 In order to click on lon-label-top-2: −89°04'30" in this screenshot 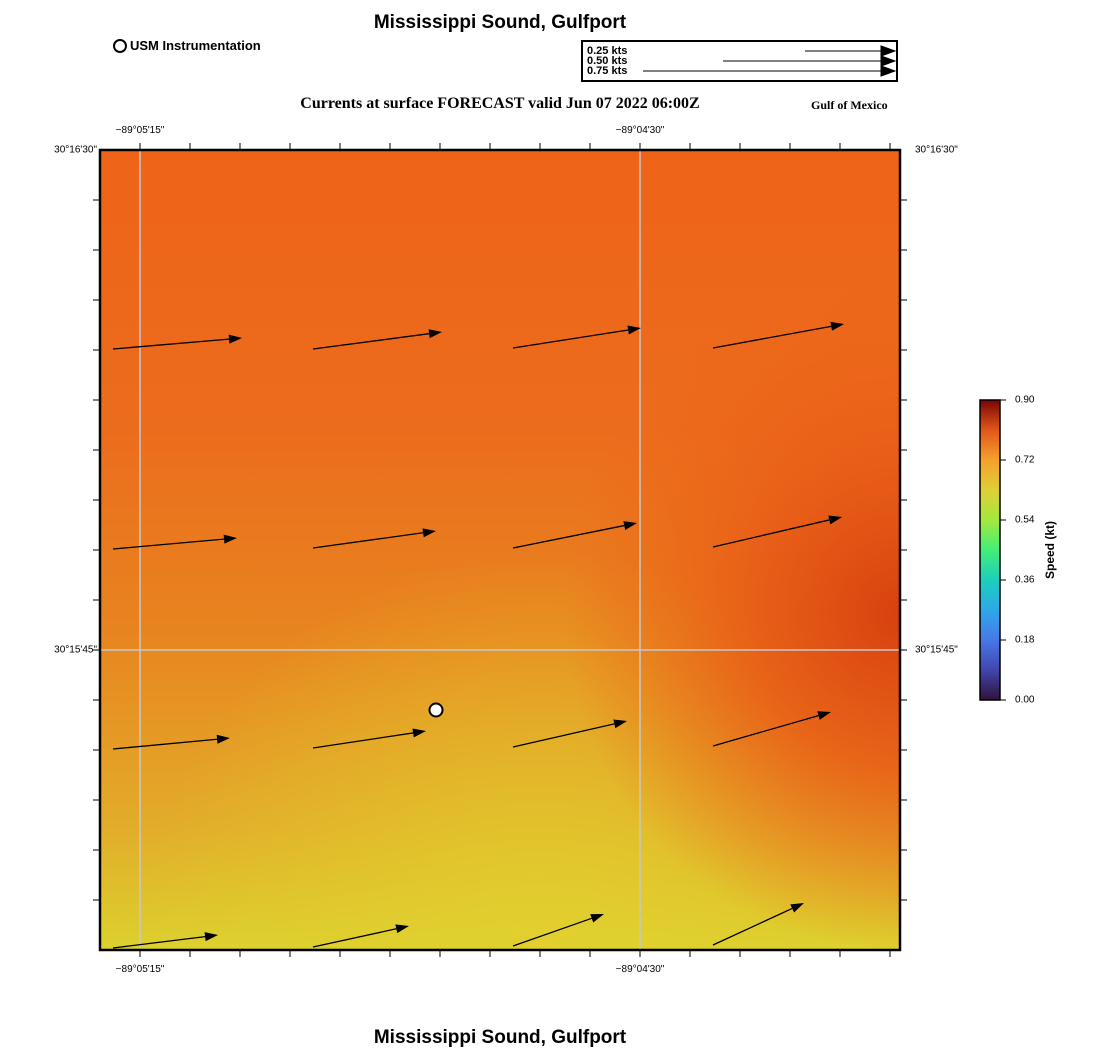, I will do `click(640, 130)`.